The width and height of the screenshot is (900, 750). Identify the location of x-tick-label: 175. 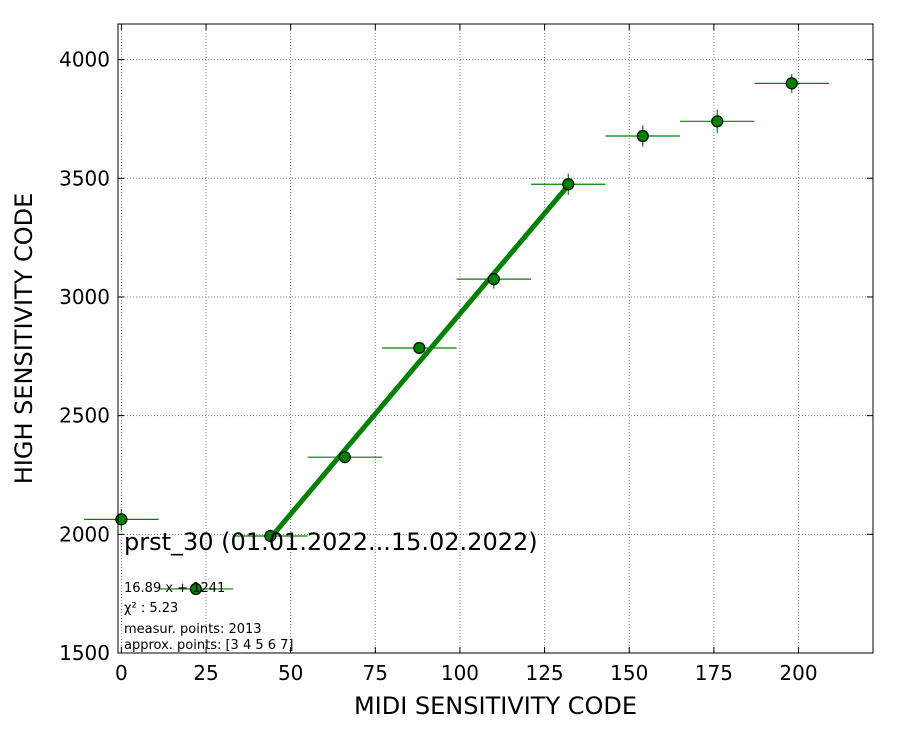
(714, 673).